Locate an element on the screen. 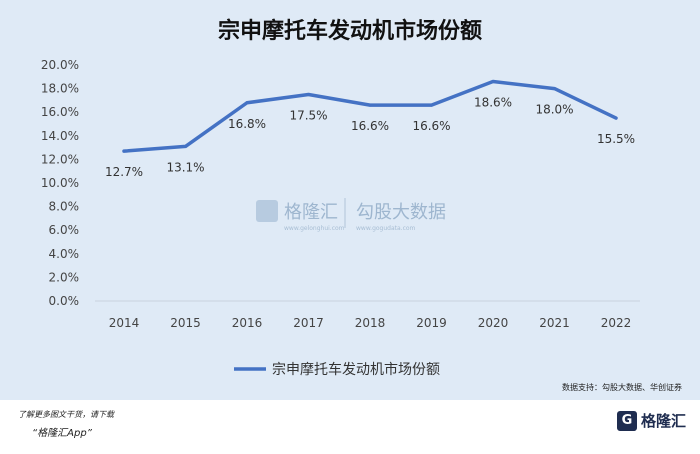 The height and width of the screenshot is (454, 700). source-note: 数据支持：勾股大数据、华创证券 is located at coordinates (622, 387).